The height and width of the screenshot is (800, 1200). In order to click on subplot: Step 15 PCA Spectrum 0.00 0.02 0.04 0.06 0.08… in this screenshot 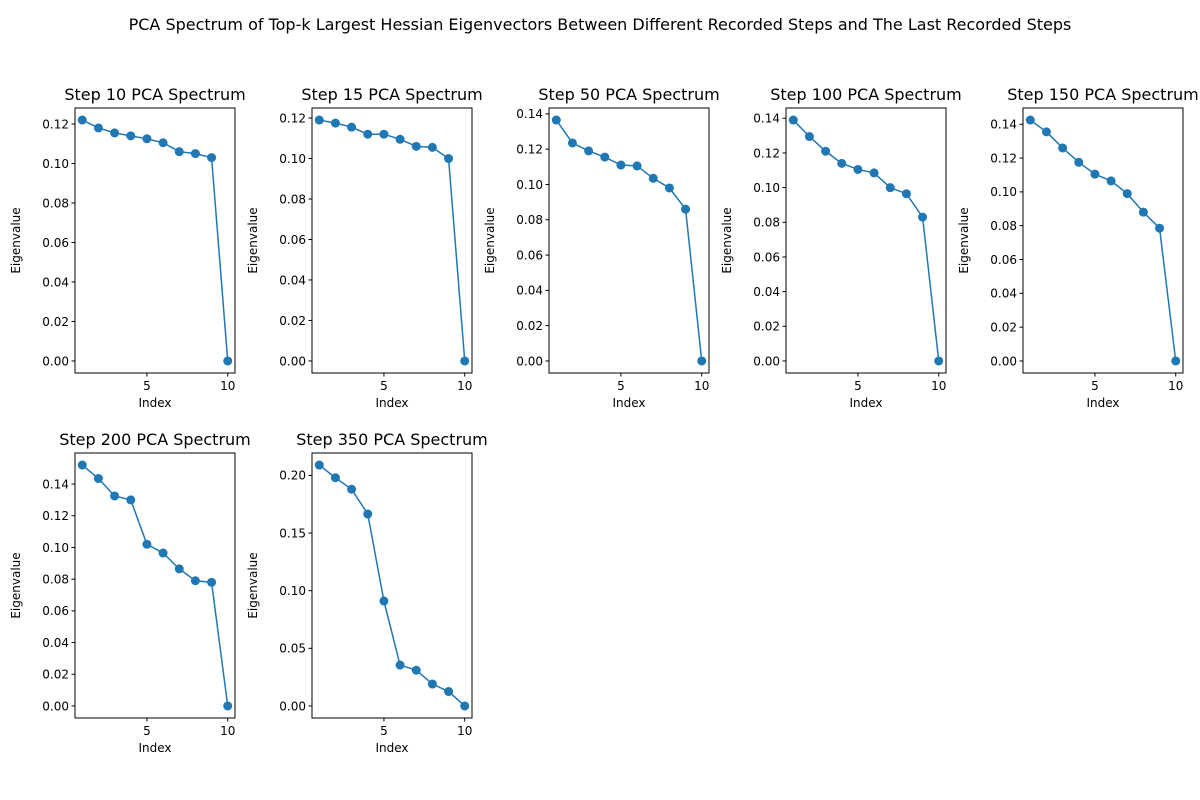, I will do `click(364, 247)`.